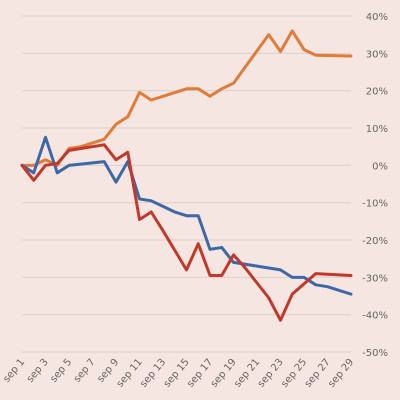 The height and width of the screenshot is (400, 400). What do you see at coordinates (38, 371) in the screenshot?
I see `x-tick-label: sep 3` at bounding box center [38, 371].